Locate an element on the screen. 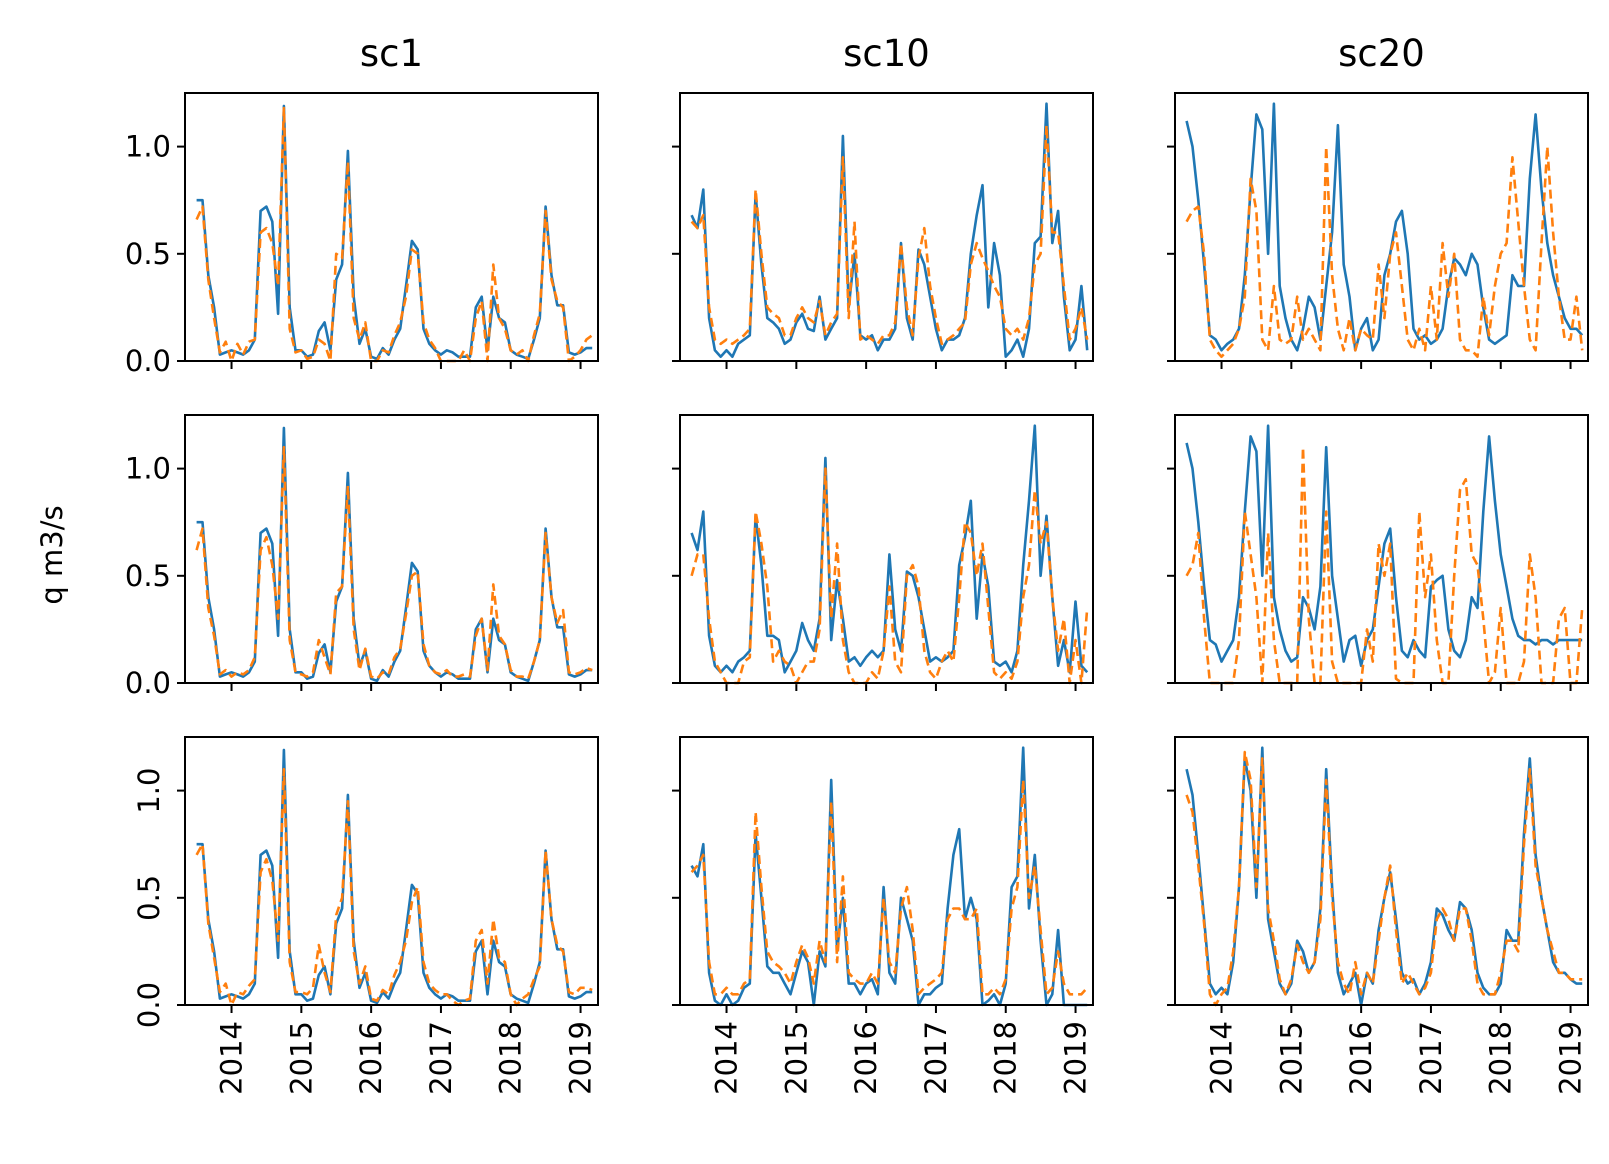 The width and height of the screenshot is (1609, 1164). panel-r1-c1 is located at coordinates (883, 552).